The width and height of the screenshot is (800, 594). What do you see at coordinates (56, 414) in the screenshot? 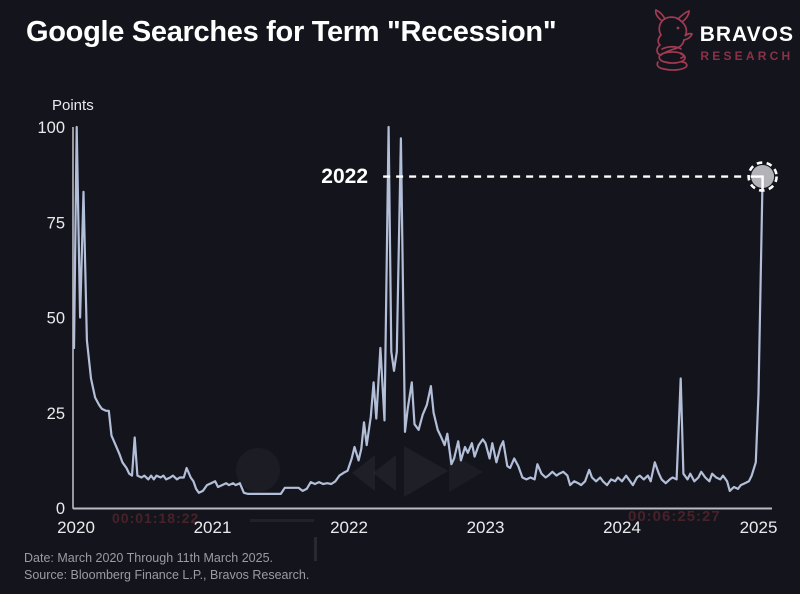
I see `y-tick-label: 25` at bounding box center [56, 414].